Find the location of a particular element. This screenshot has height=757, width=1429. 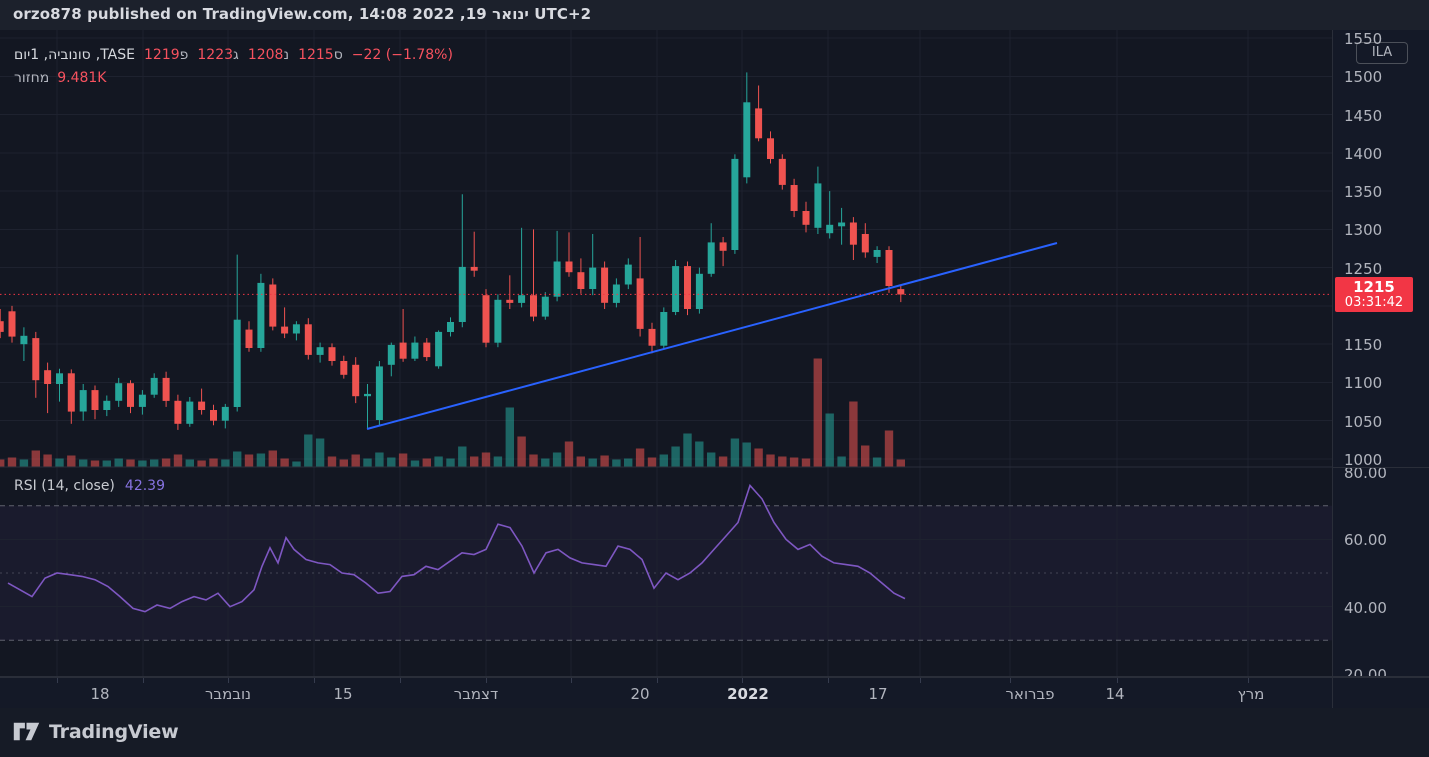

price-tick-label: 1400 is located at coordinates (1363, 154).